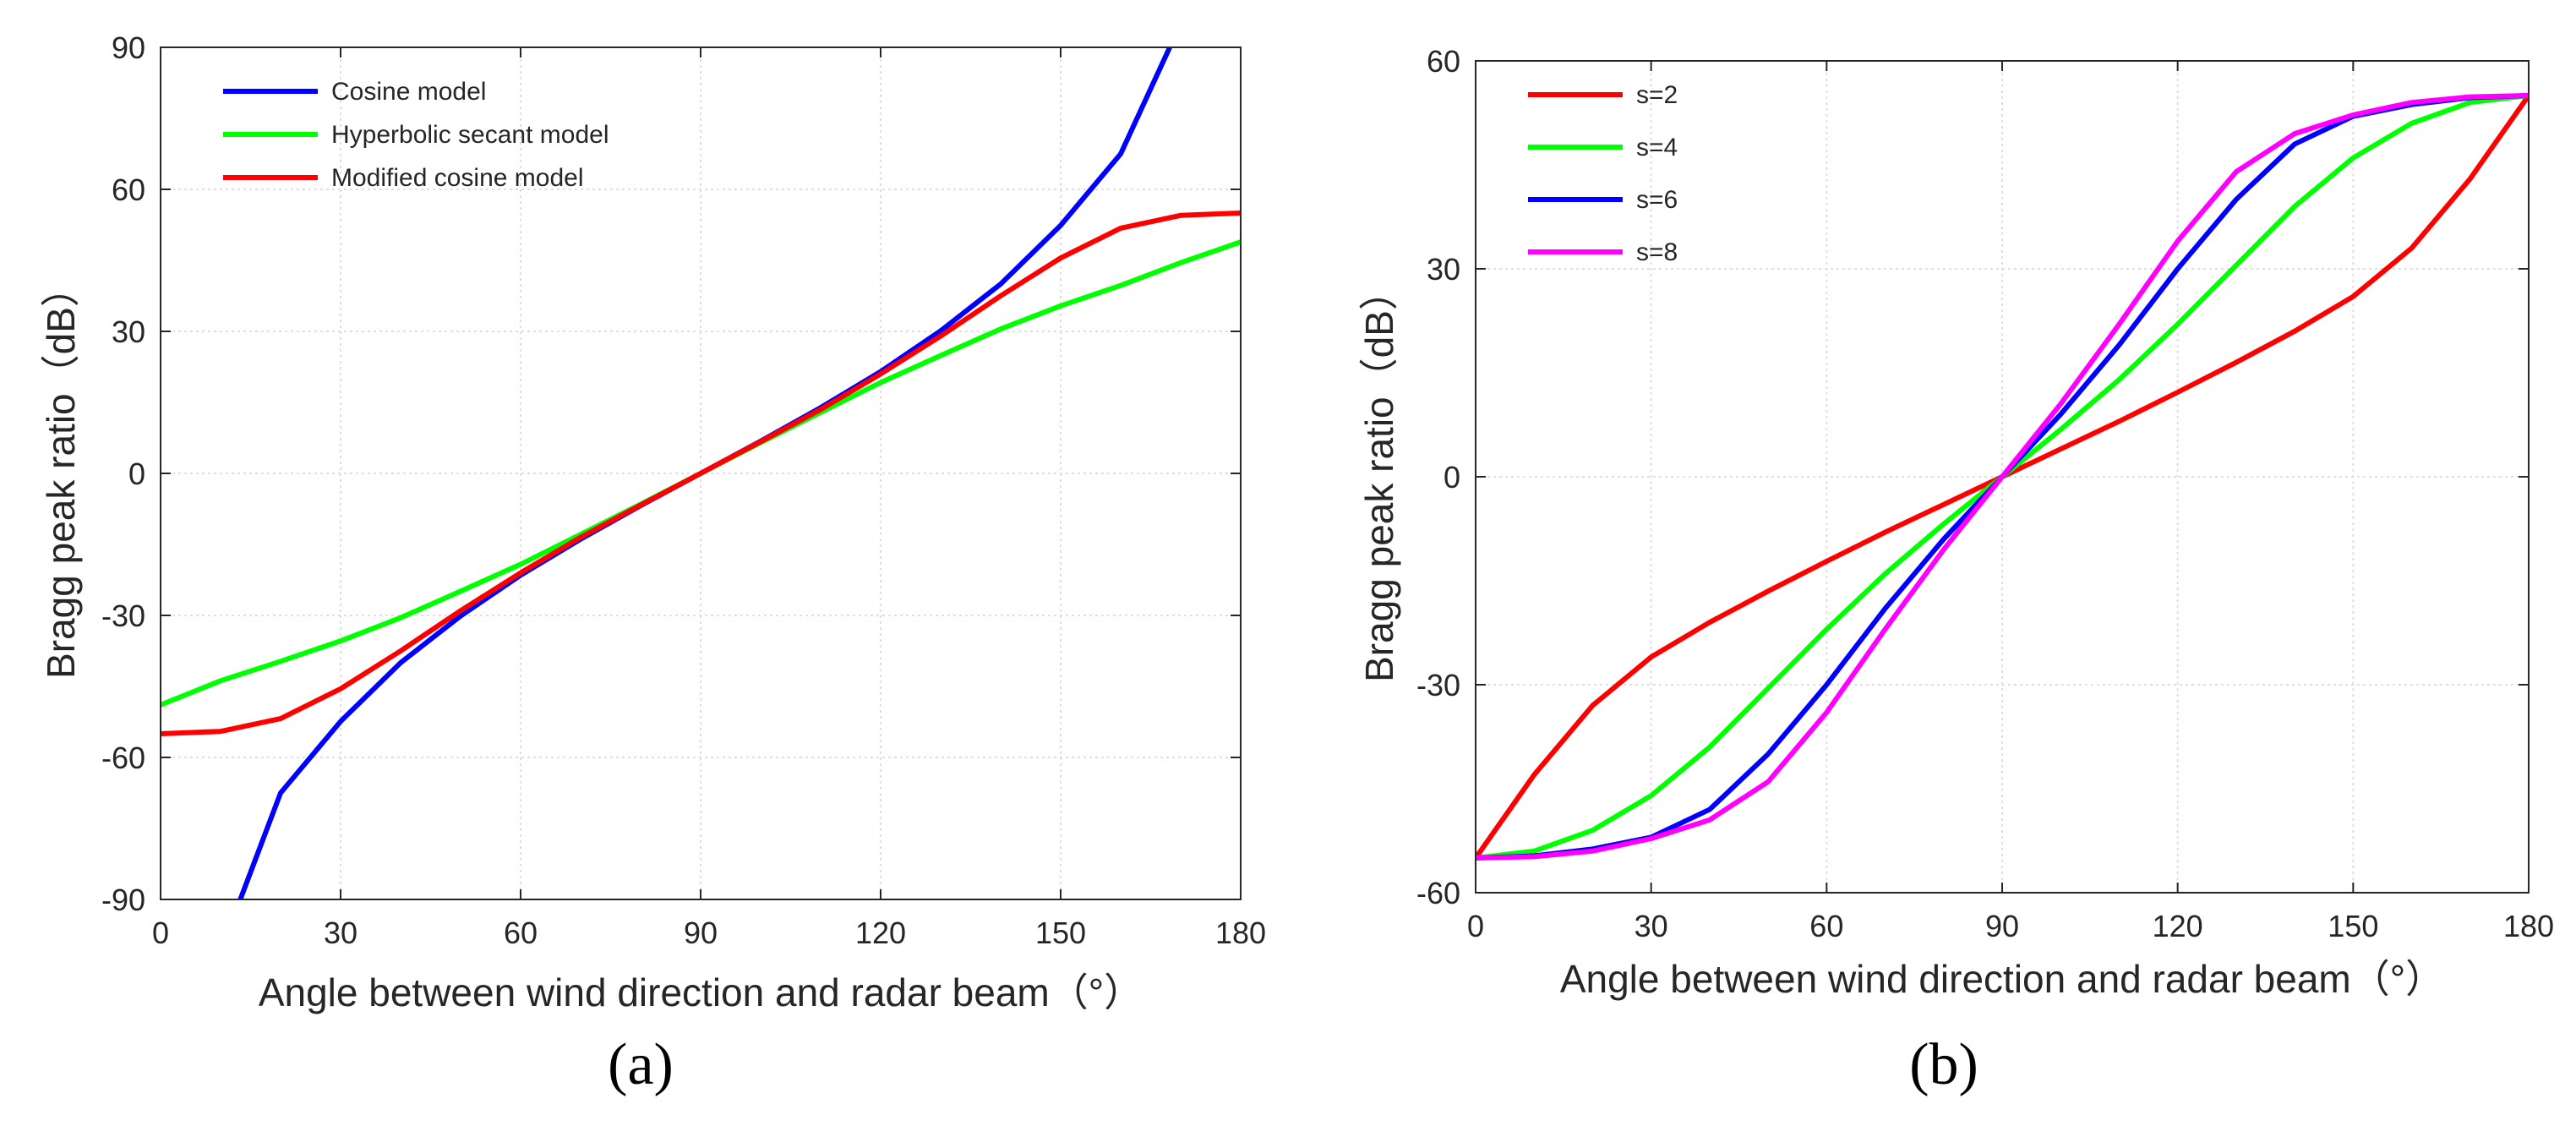  I want to click on y-tick-label: -90, so click(123, 900).